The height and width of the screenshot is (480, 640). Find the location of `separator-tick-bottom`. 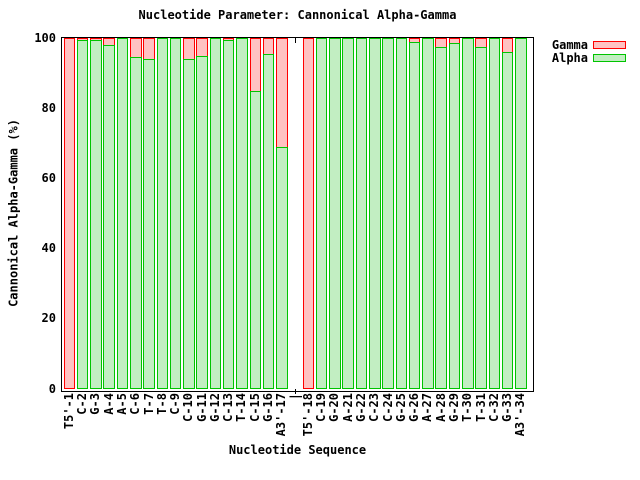

separator-tick-bottom is located at coordinates (295, 391).